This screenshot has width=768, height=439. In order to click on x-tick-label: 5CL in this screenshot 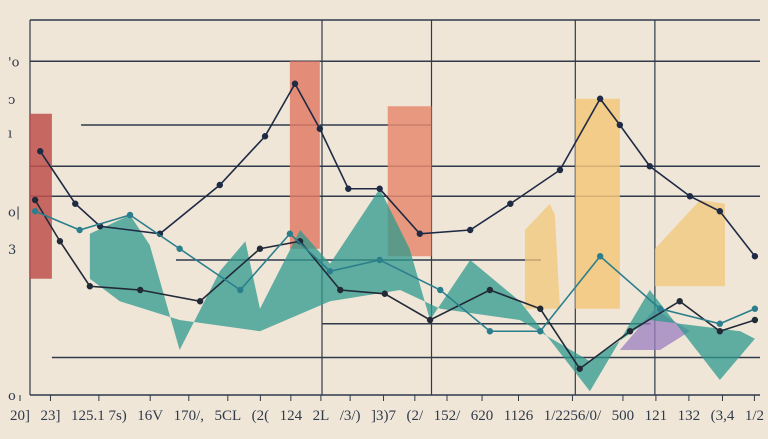, I will do `click(227, 416)`.